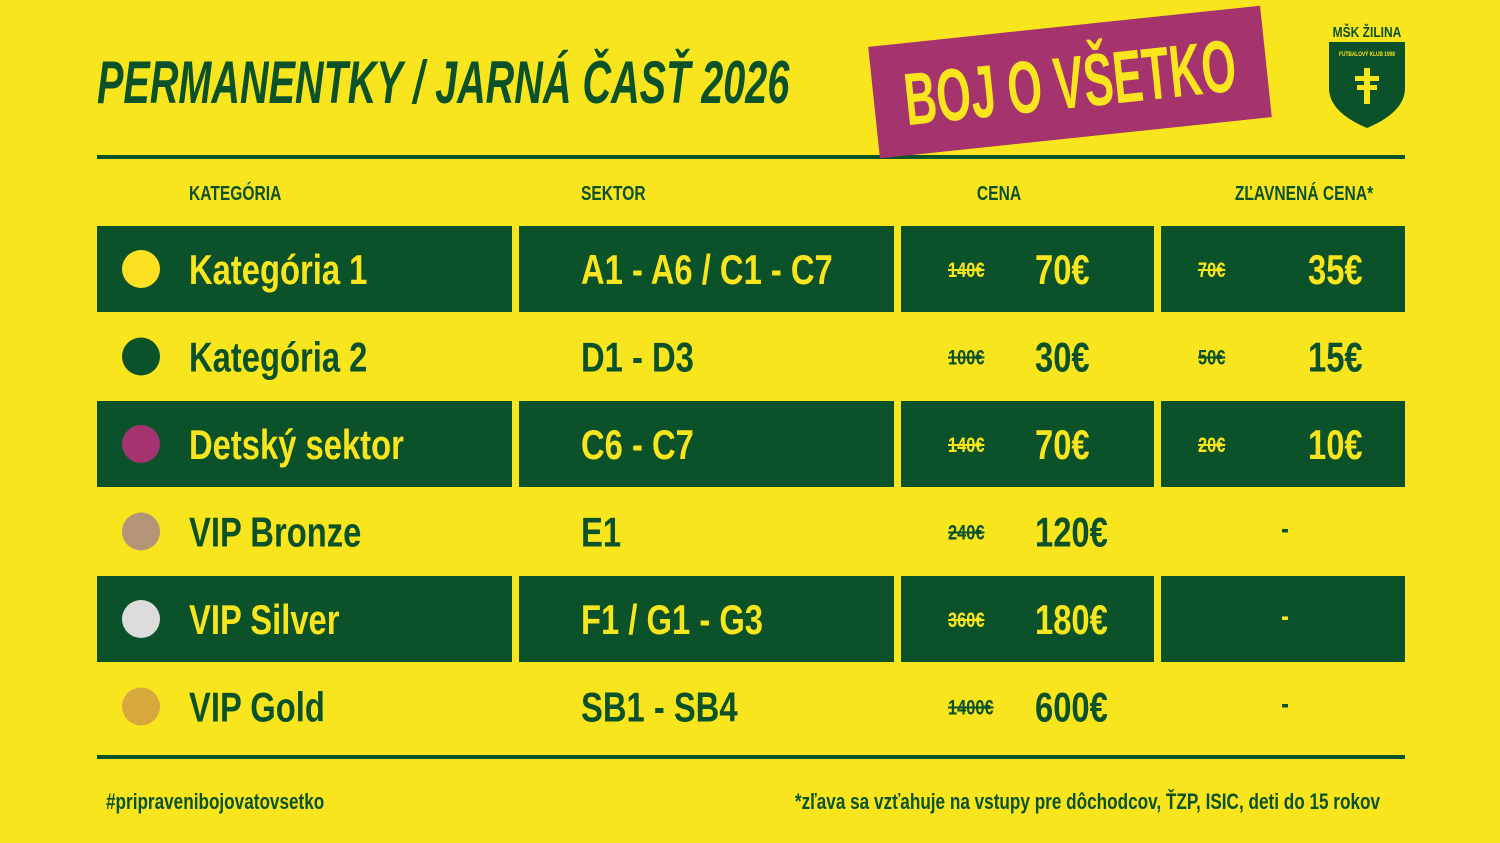 The height and width of the screenshot is (843, 1500). I want to click on discount: 15€, so click(1335, 357).